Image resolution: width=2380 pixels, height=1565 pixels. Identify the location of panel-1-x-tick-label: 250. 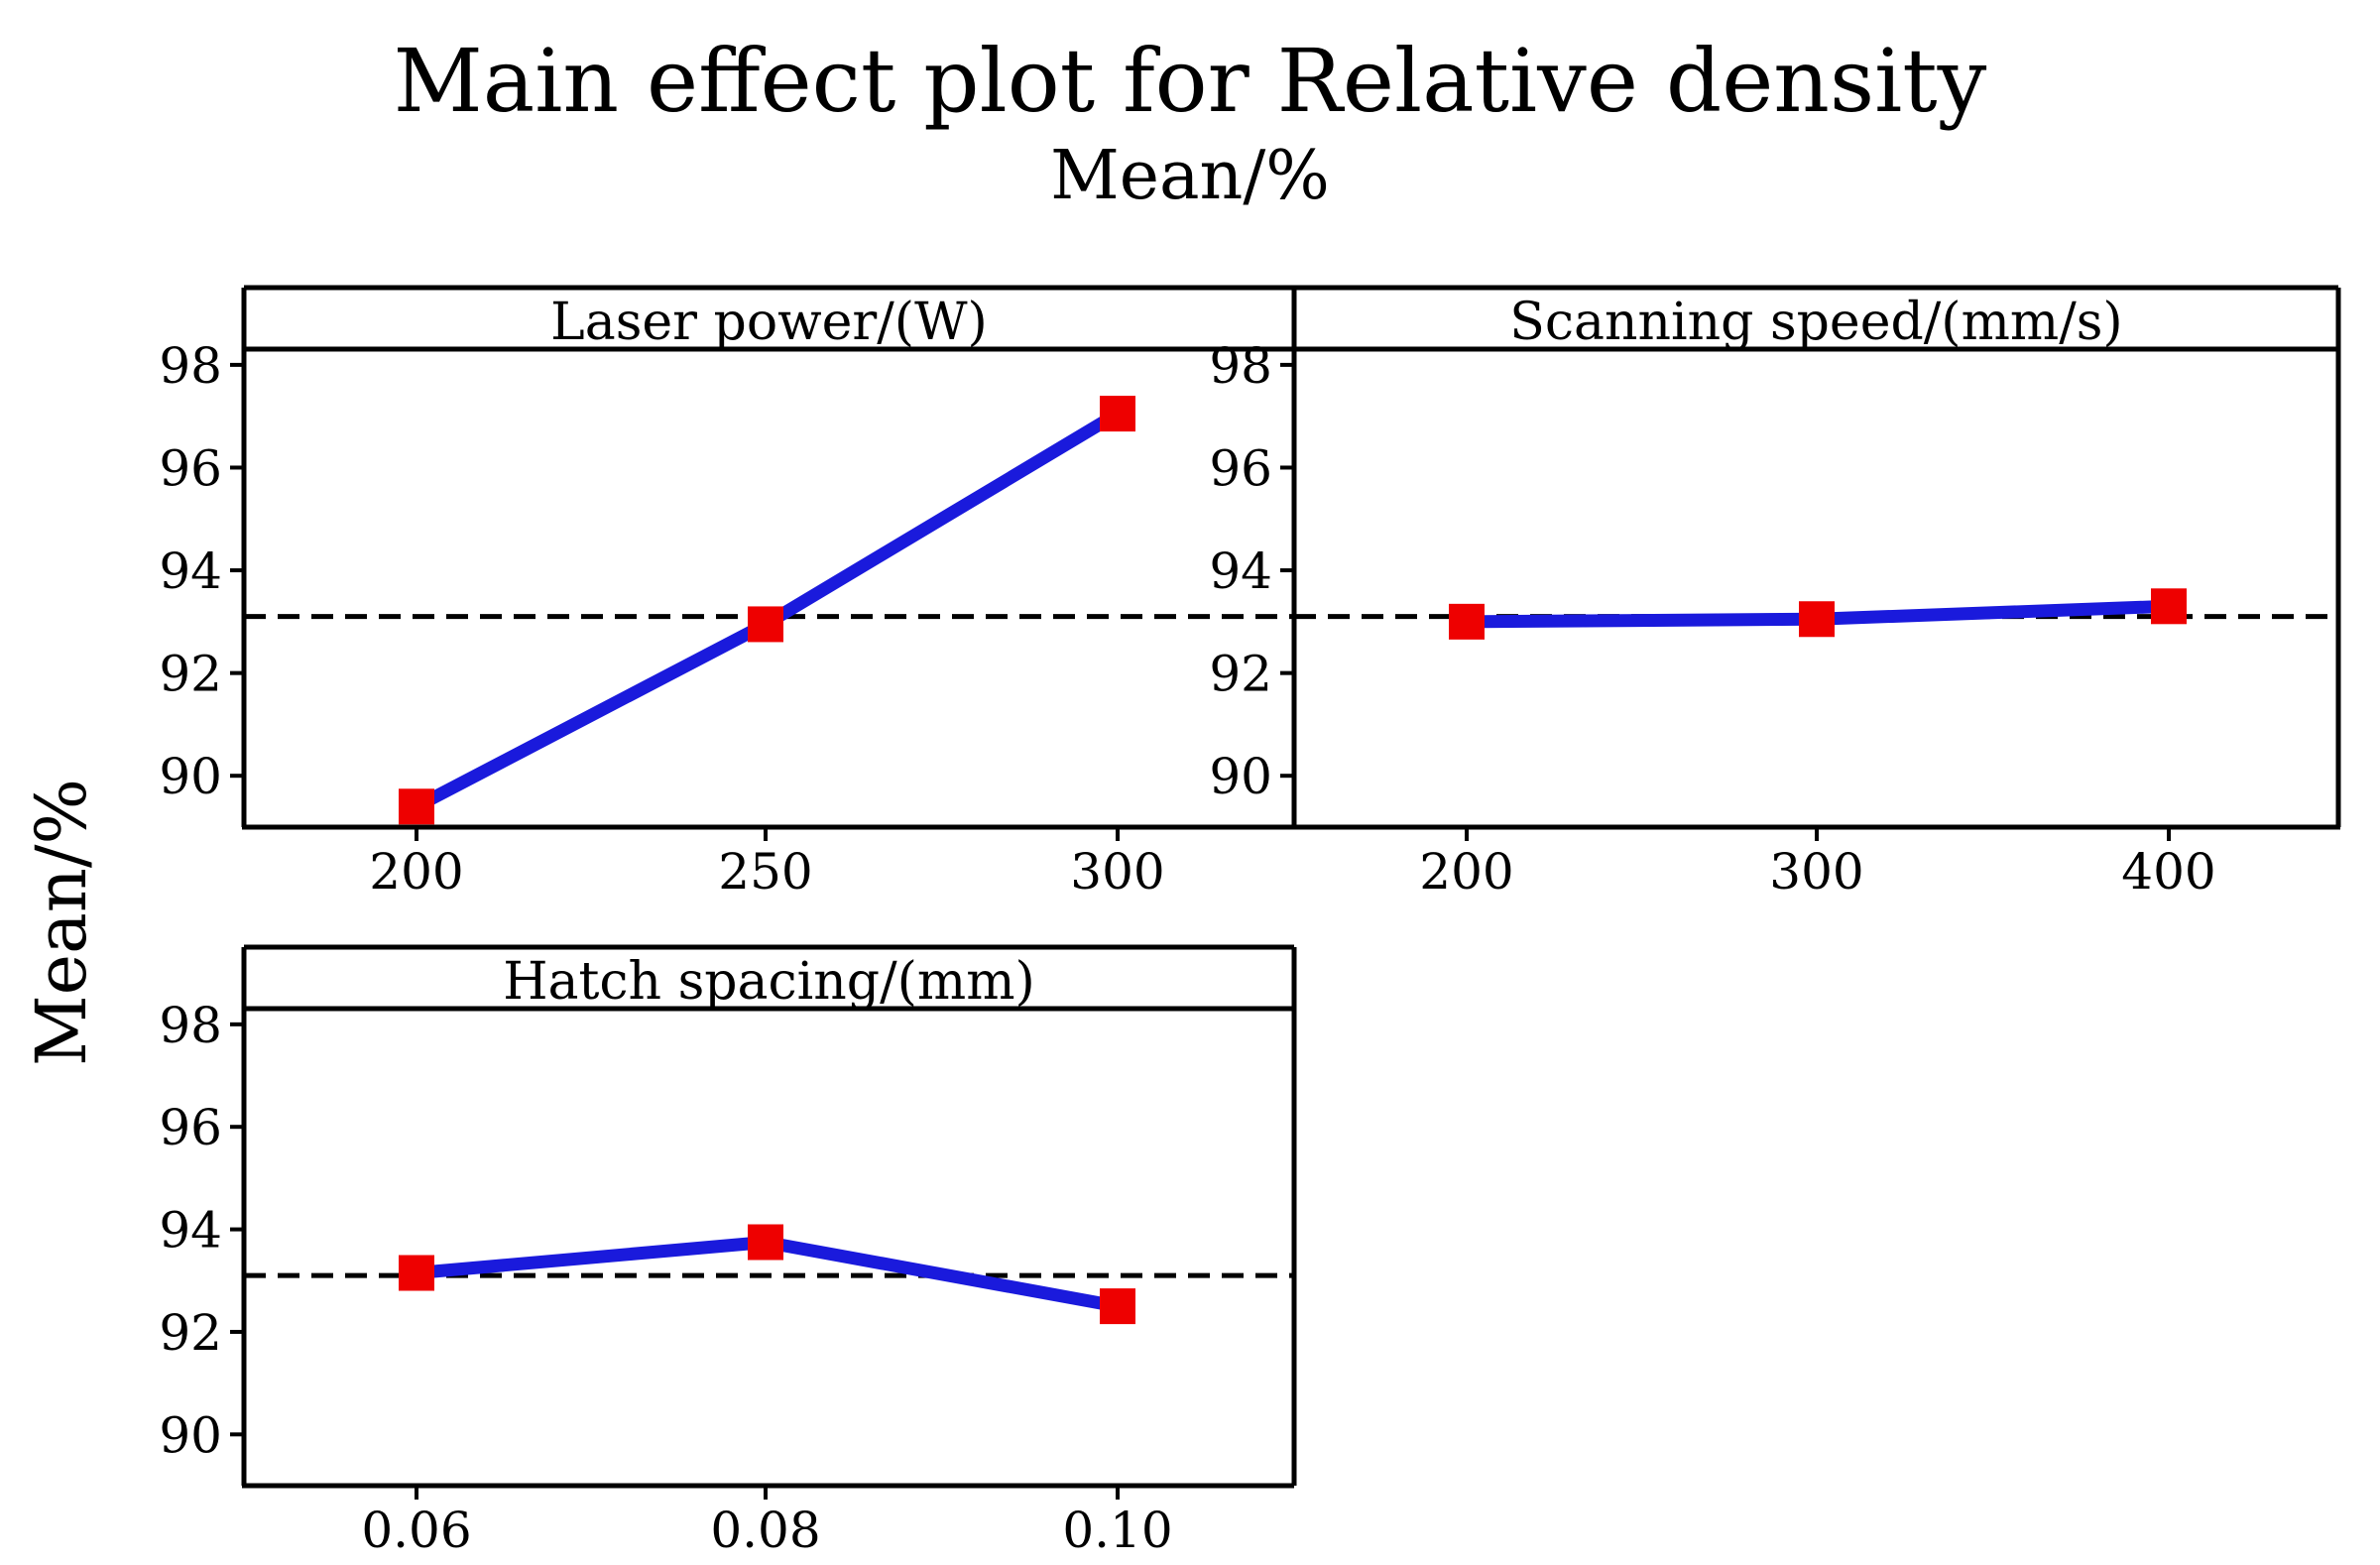
(765, 872).